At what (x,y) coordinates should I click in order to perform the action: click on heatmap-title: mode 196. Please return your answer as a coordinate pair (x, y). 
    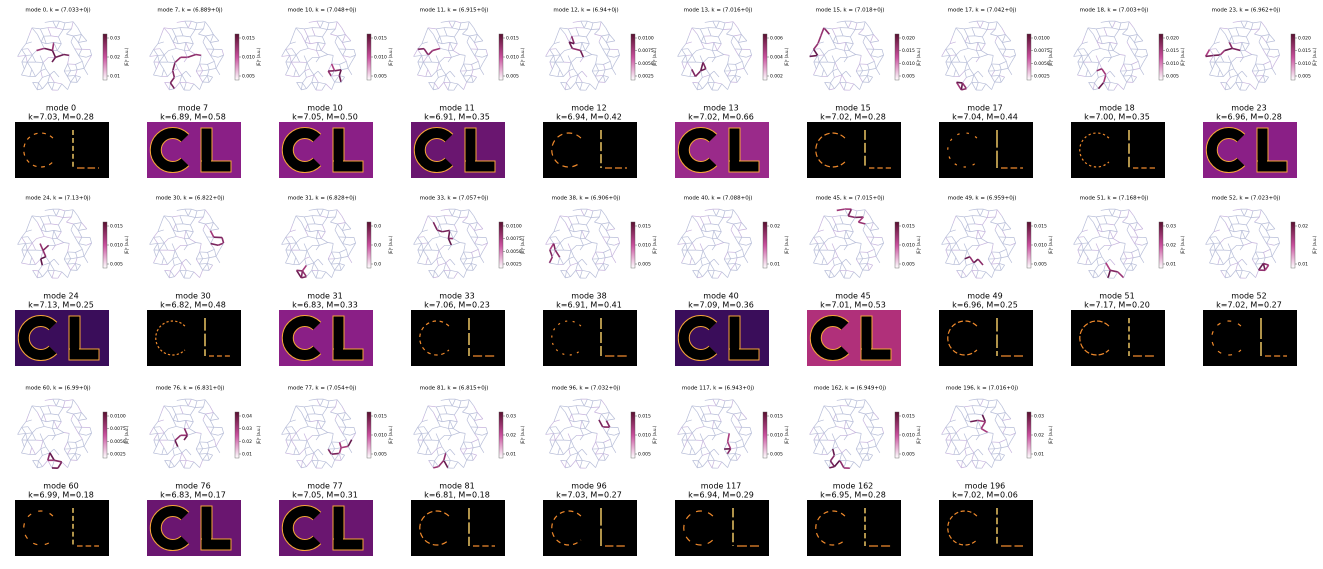
    Looking at the image, I should click on (985, 486).